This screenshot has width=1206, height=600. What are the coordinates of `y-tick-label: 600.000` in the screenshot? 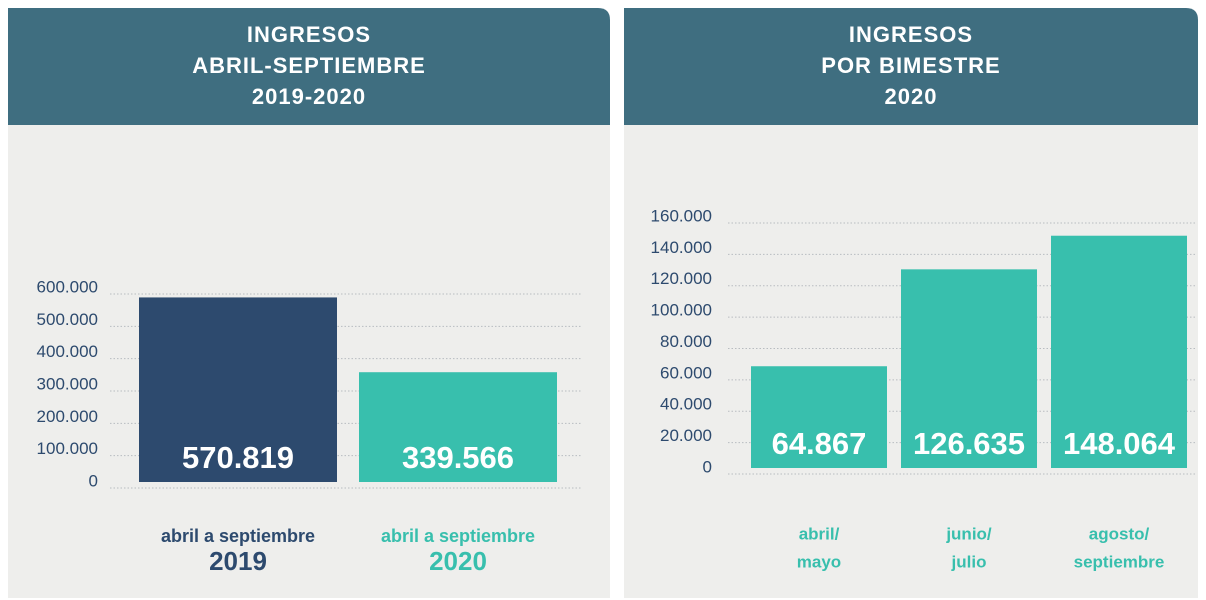 It's located at (67, 286).